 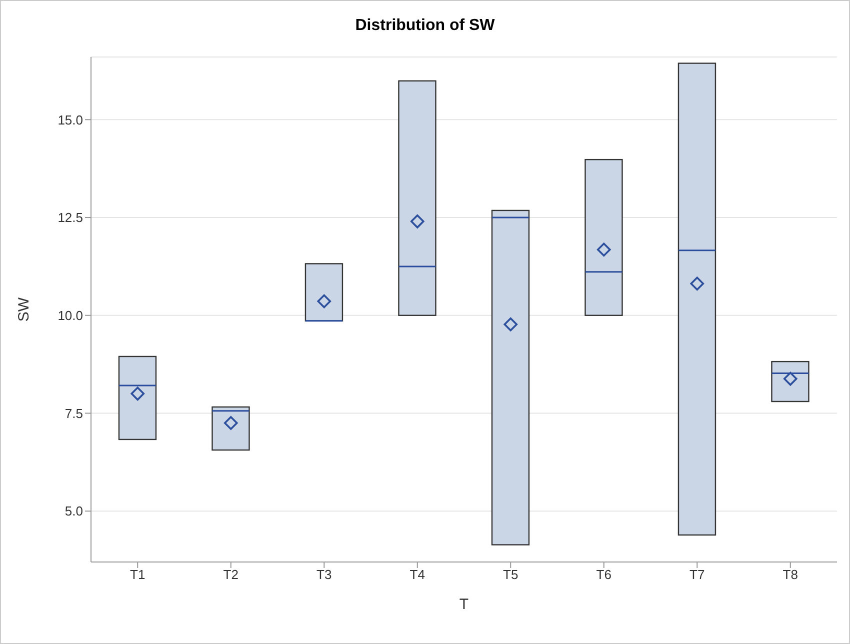 What do you see at coordinates (510, 574) in the screenshot?
I see `x-tick-label: T5` at bounding box center [510, 574].